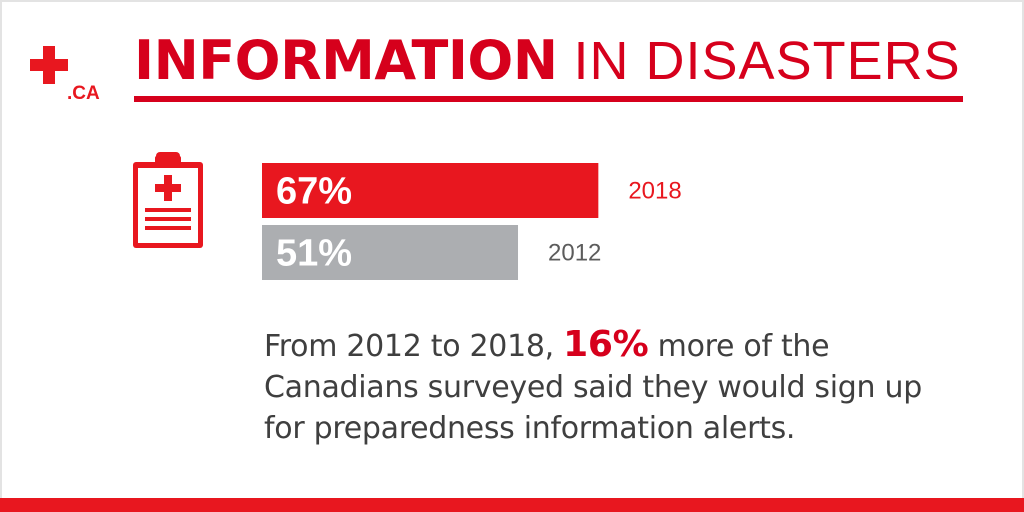 The width and height of the screenshot is (1024, 512). What do you see at coordinates (83, 93) in the screenshot?
I see `logo-text: .CA` at bounding box center [83, 93].